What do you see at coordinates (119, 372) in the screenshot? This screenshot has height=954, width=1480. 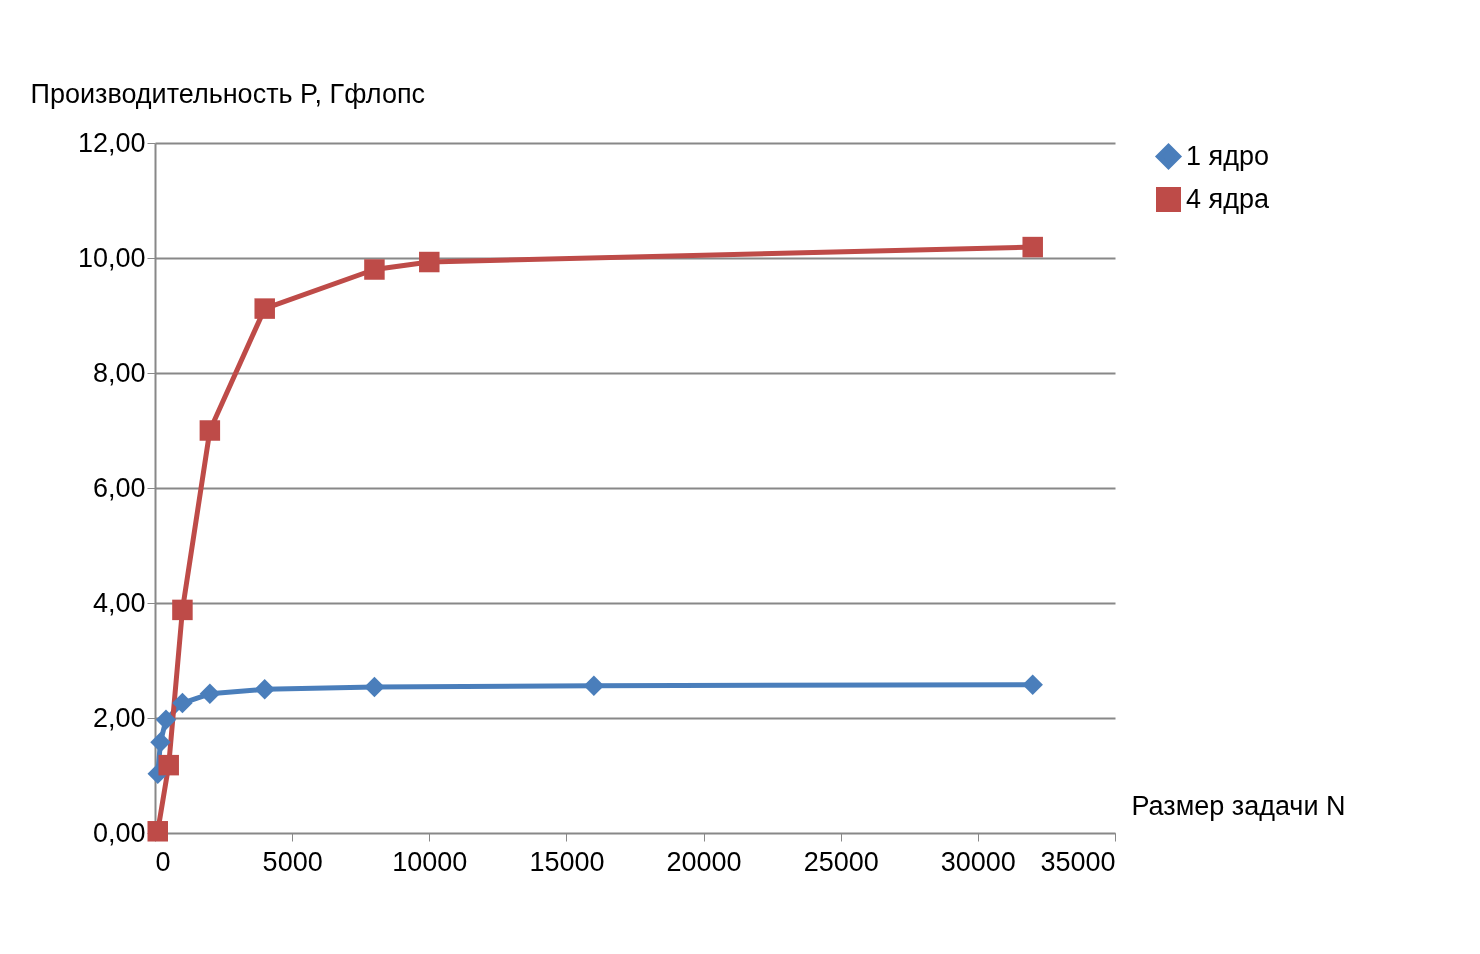 I see `y-tick-label: 8,00` at bounding box center [119, 372].